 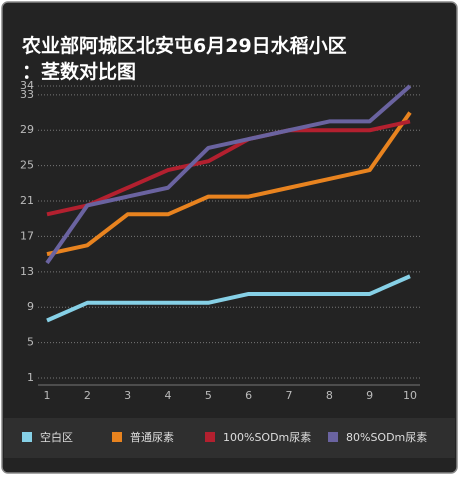 What do you see at coordinates (27, 235) in the screenshot?
I see `y-tick-label: 17` at bounding box center [27, 235].